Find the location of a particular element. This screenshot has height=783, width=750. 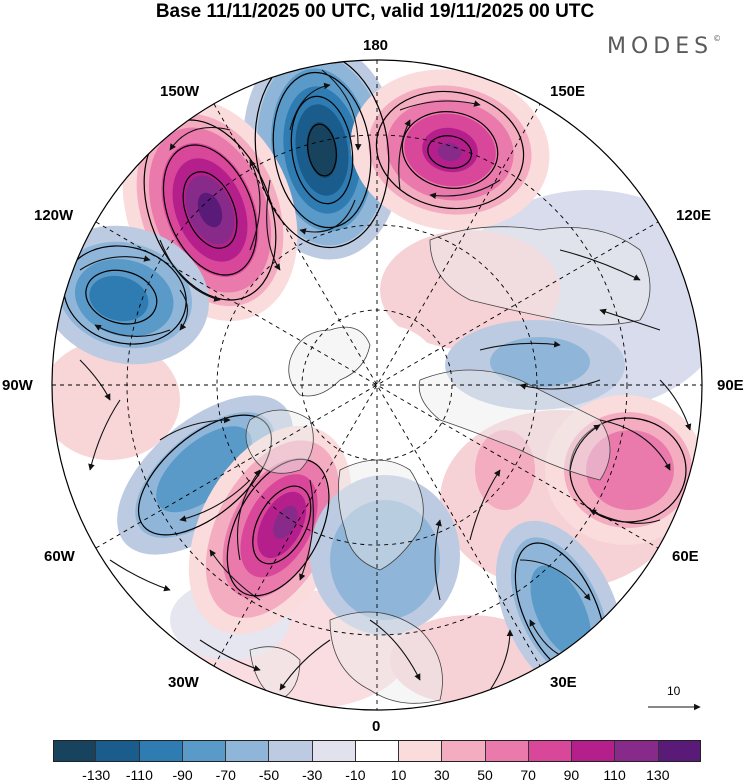

colorbar-tick-label: 50 is located at coordinates (485, 775).